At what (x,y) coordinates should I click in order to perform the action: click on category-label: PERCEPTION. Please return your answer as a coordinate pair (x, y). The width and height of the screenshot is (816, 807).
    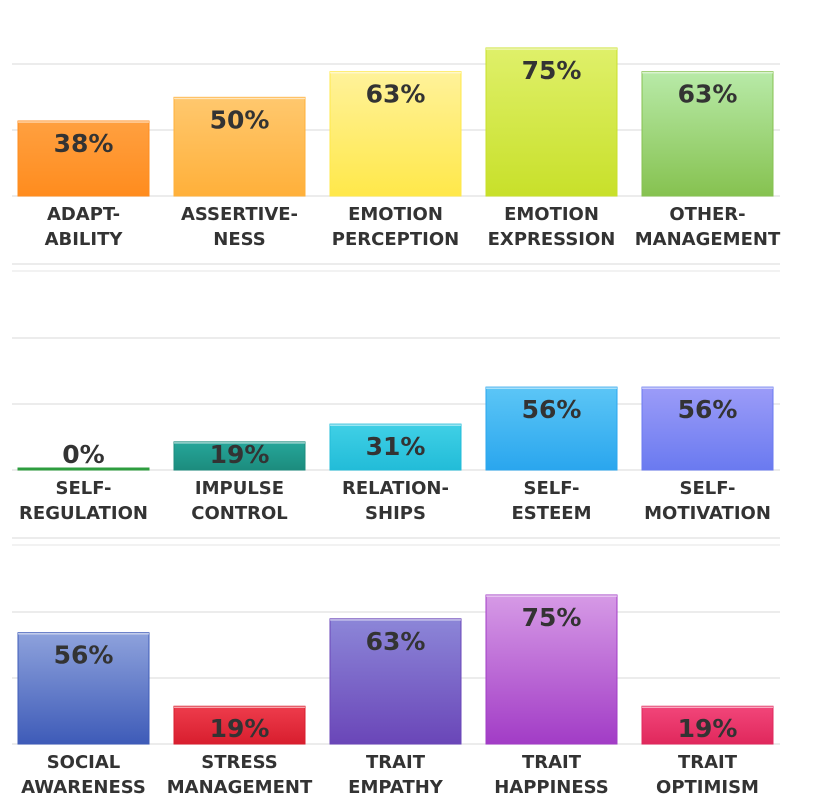
    Looking at the image, I should click on (395, 239).